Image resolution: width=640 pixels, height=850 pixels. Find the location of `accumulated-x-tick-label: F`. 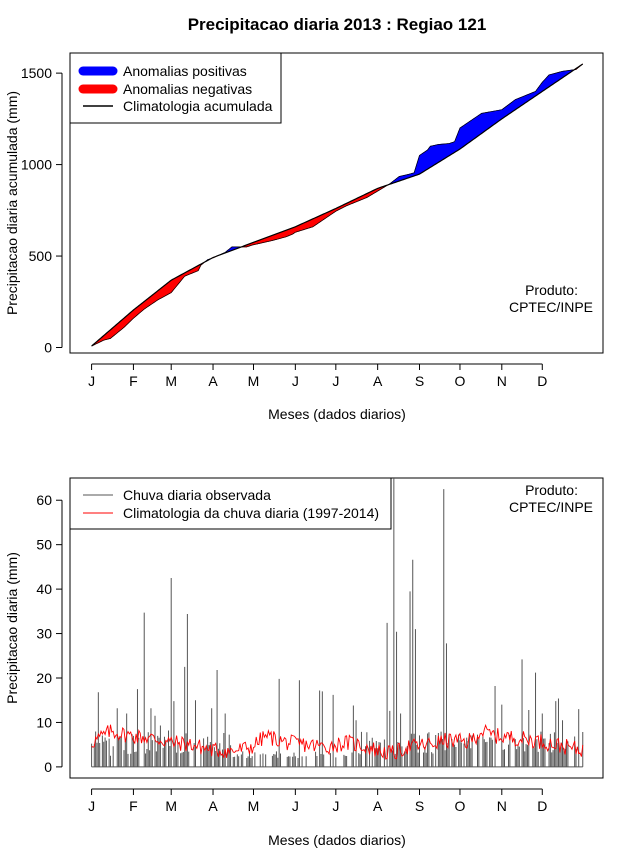

accumulated-x-tick-label: F is located at coordinates (133, 381).